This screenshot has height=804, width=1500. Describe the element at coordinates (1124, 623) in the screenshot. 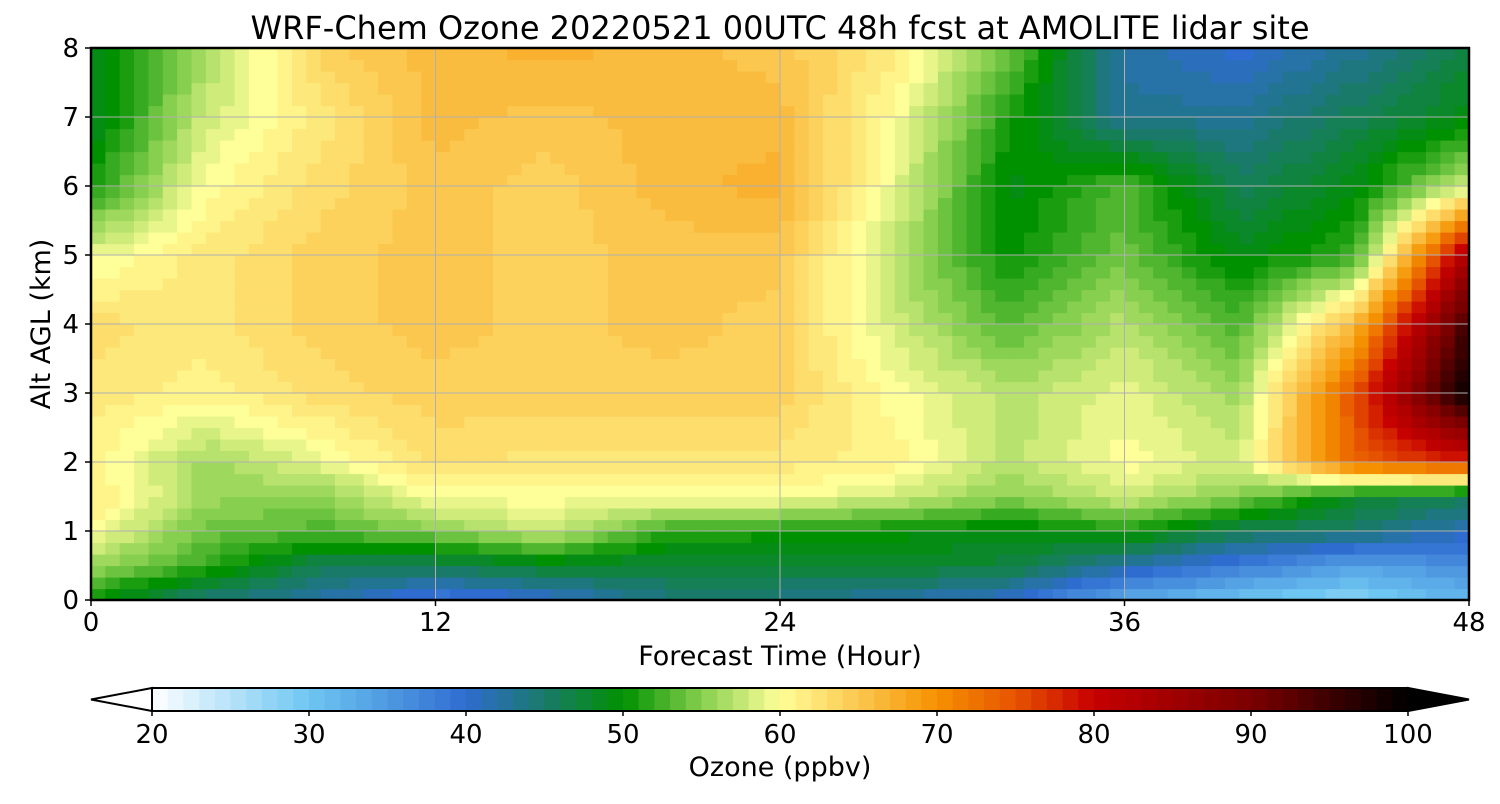

I see `x-tick-label: 36` at that location.